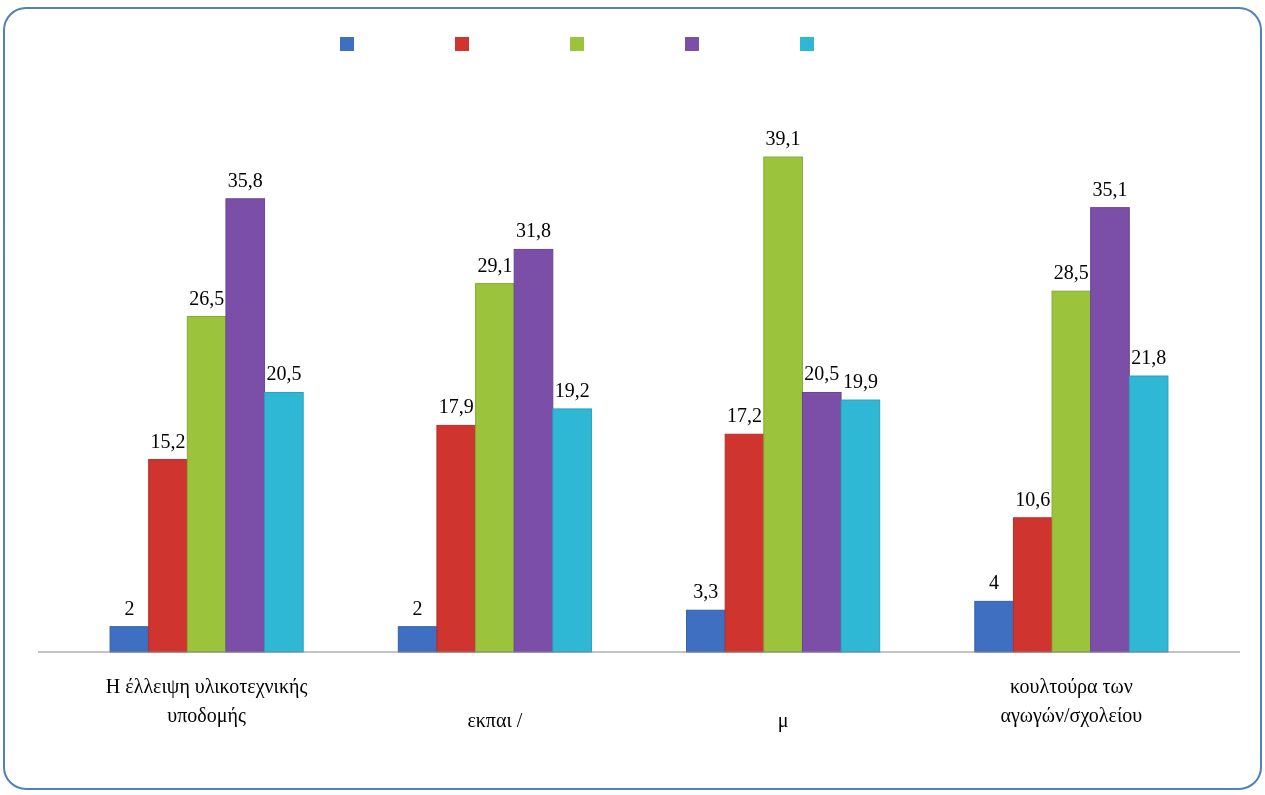 This screenshot has height=795, width=1265. What do you see at coordinates (245, 179) in the screenshot?
I see `data-label: 35,8` at bounding box center [245, 179].